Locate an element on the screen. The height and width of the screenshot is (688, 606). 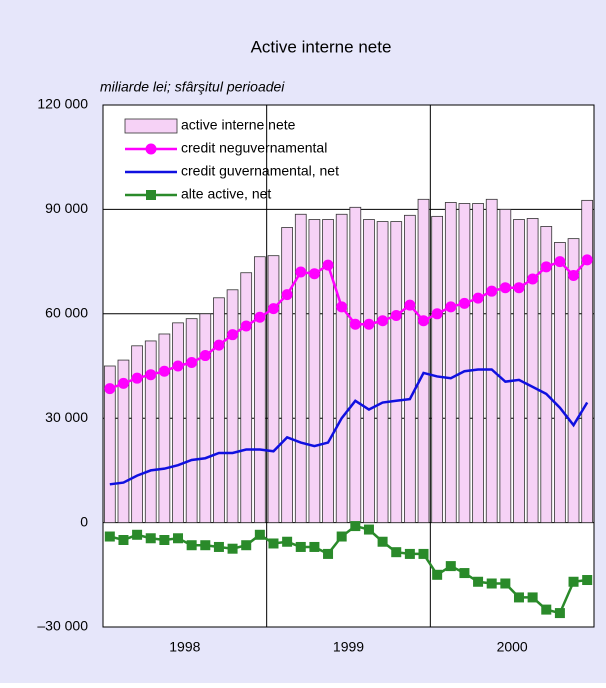
legend-label: alte active, net is located at coordinates (226, 194).